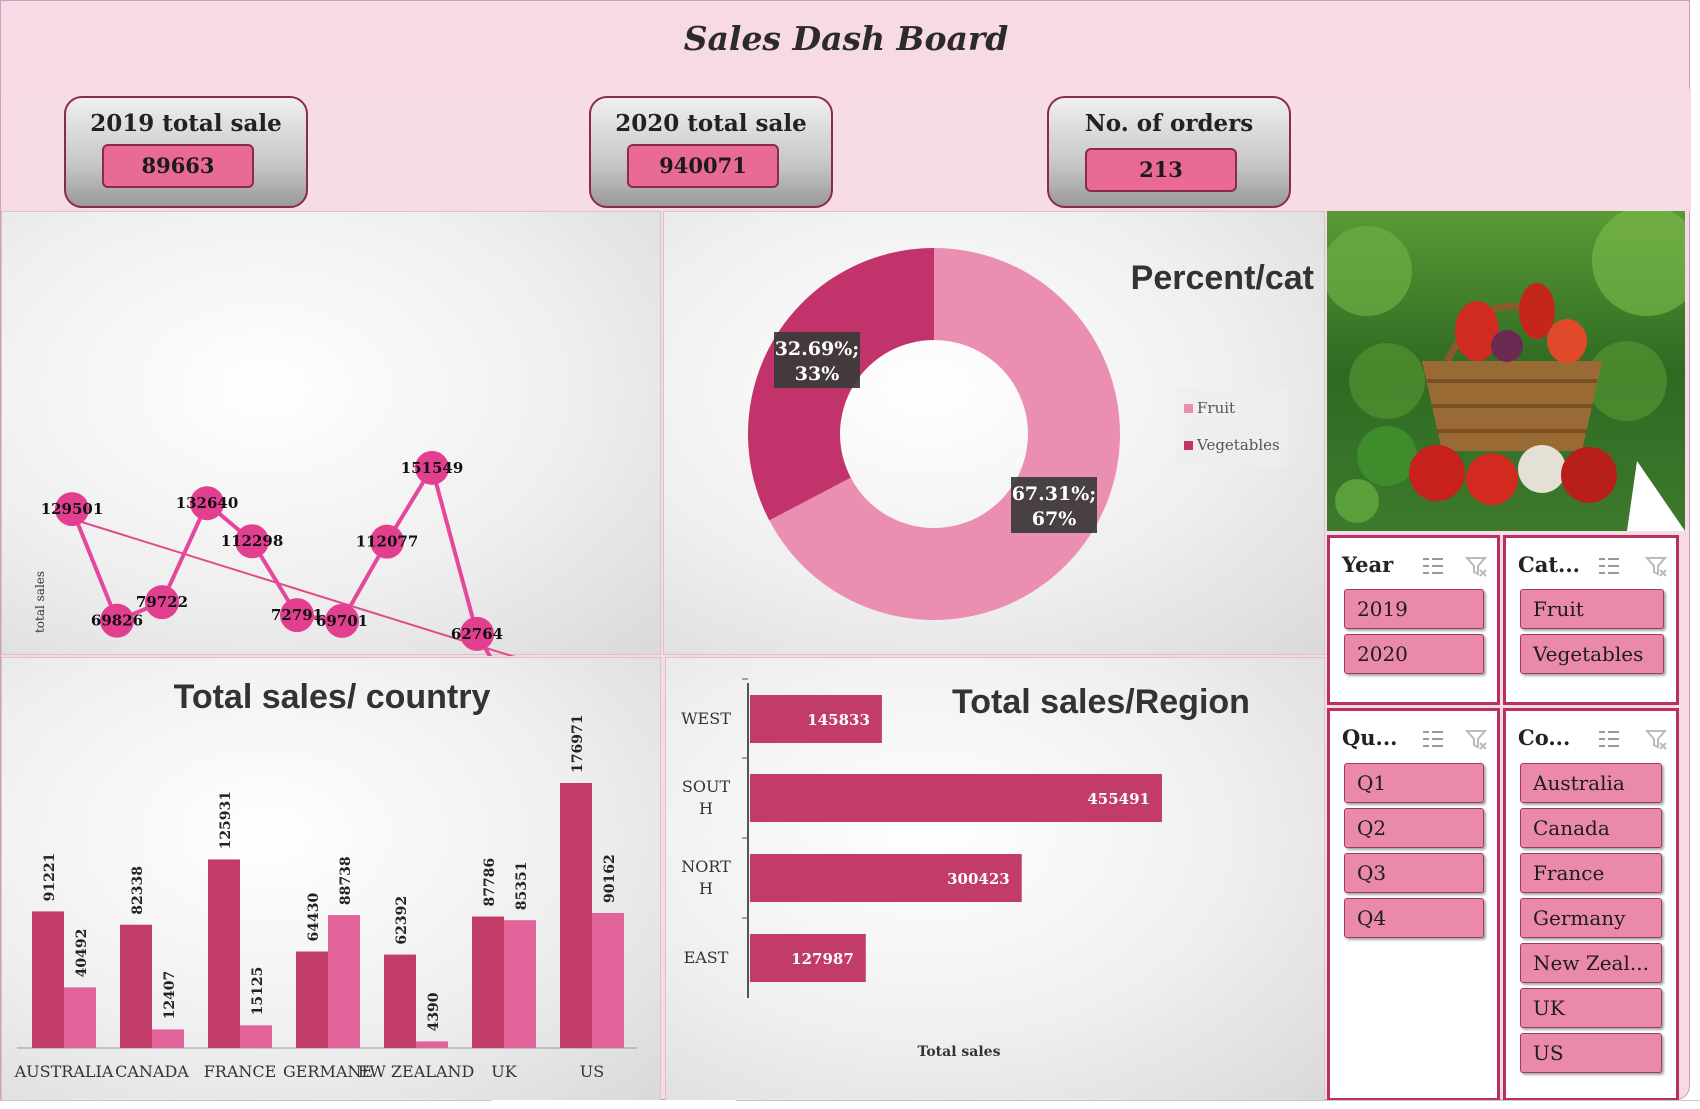 Image resolution: width=1700 pixels, height=1109 pixels. What do you see at coordinates (207, 503) in the screenshot?
I see `data-label: 132640` at bounding box center [207, 503].